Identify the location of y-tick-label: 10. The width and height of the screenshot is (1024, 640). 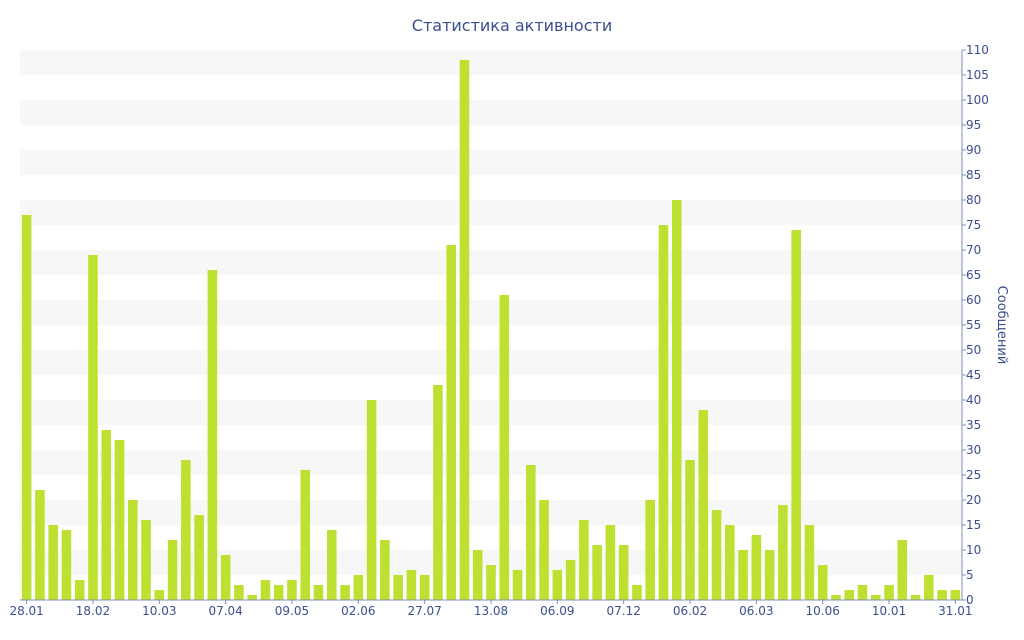
(973, 550).